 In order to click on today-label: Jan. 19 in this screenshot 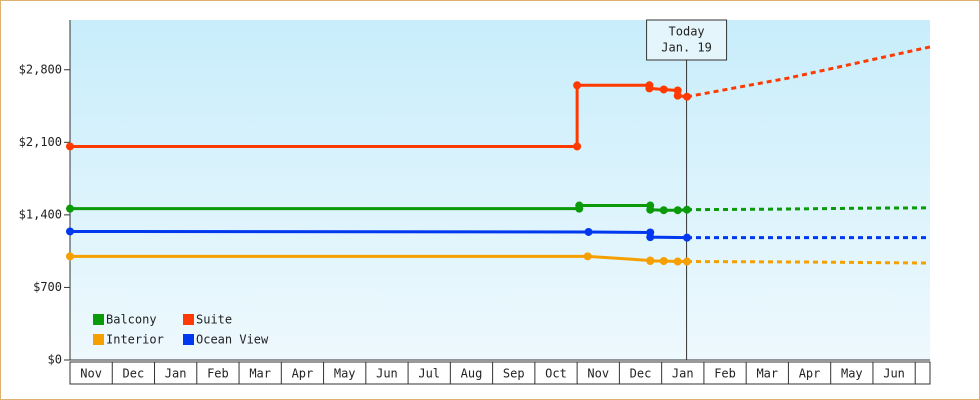, I will do `click(686, 48)`.